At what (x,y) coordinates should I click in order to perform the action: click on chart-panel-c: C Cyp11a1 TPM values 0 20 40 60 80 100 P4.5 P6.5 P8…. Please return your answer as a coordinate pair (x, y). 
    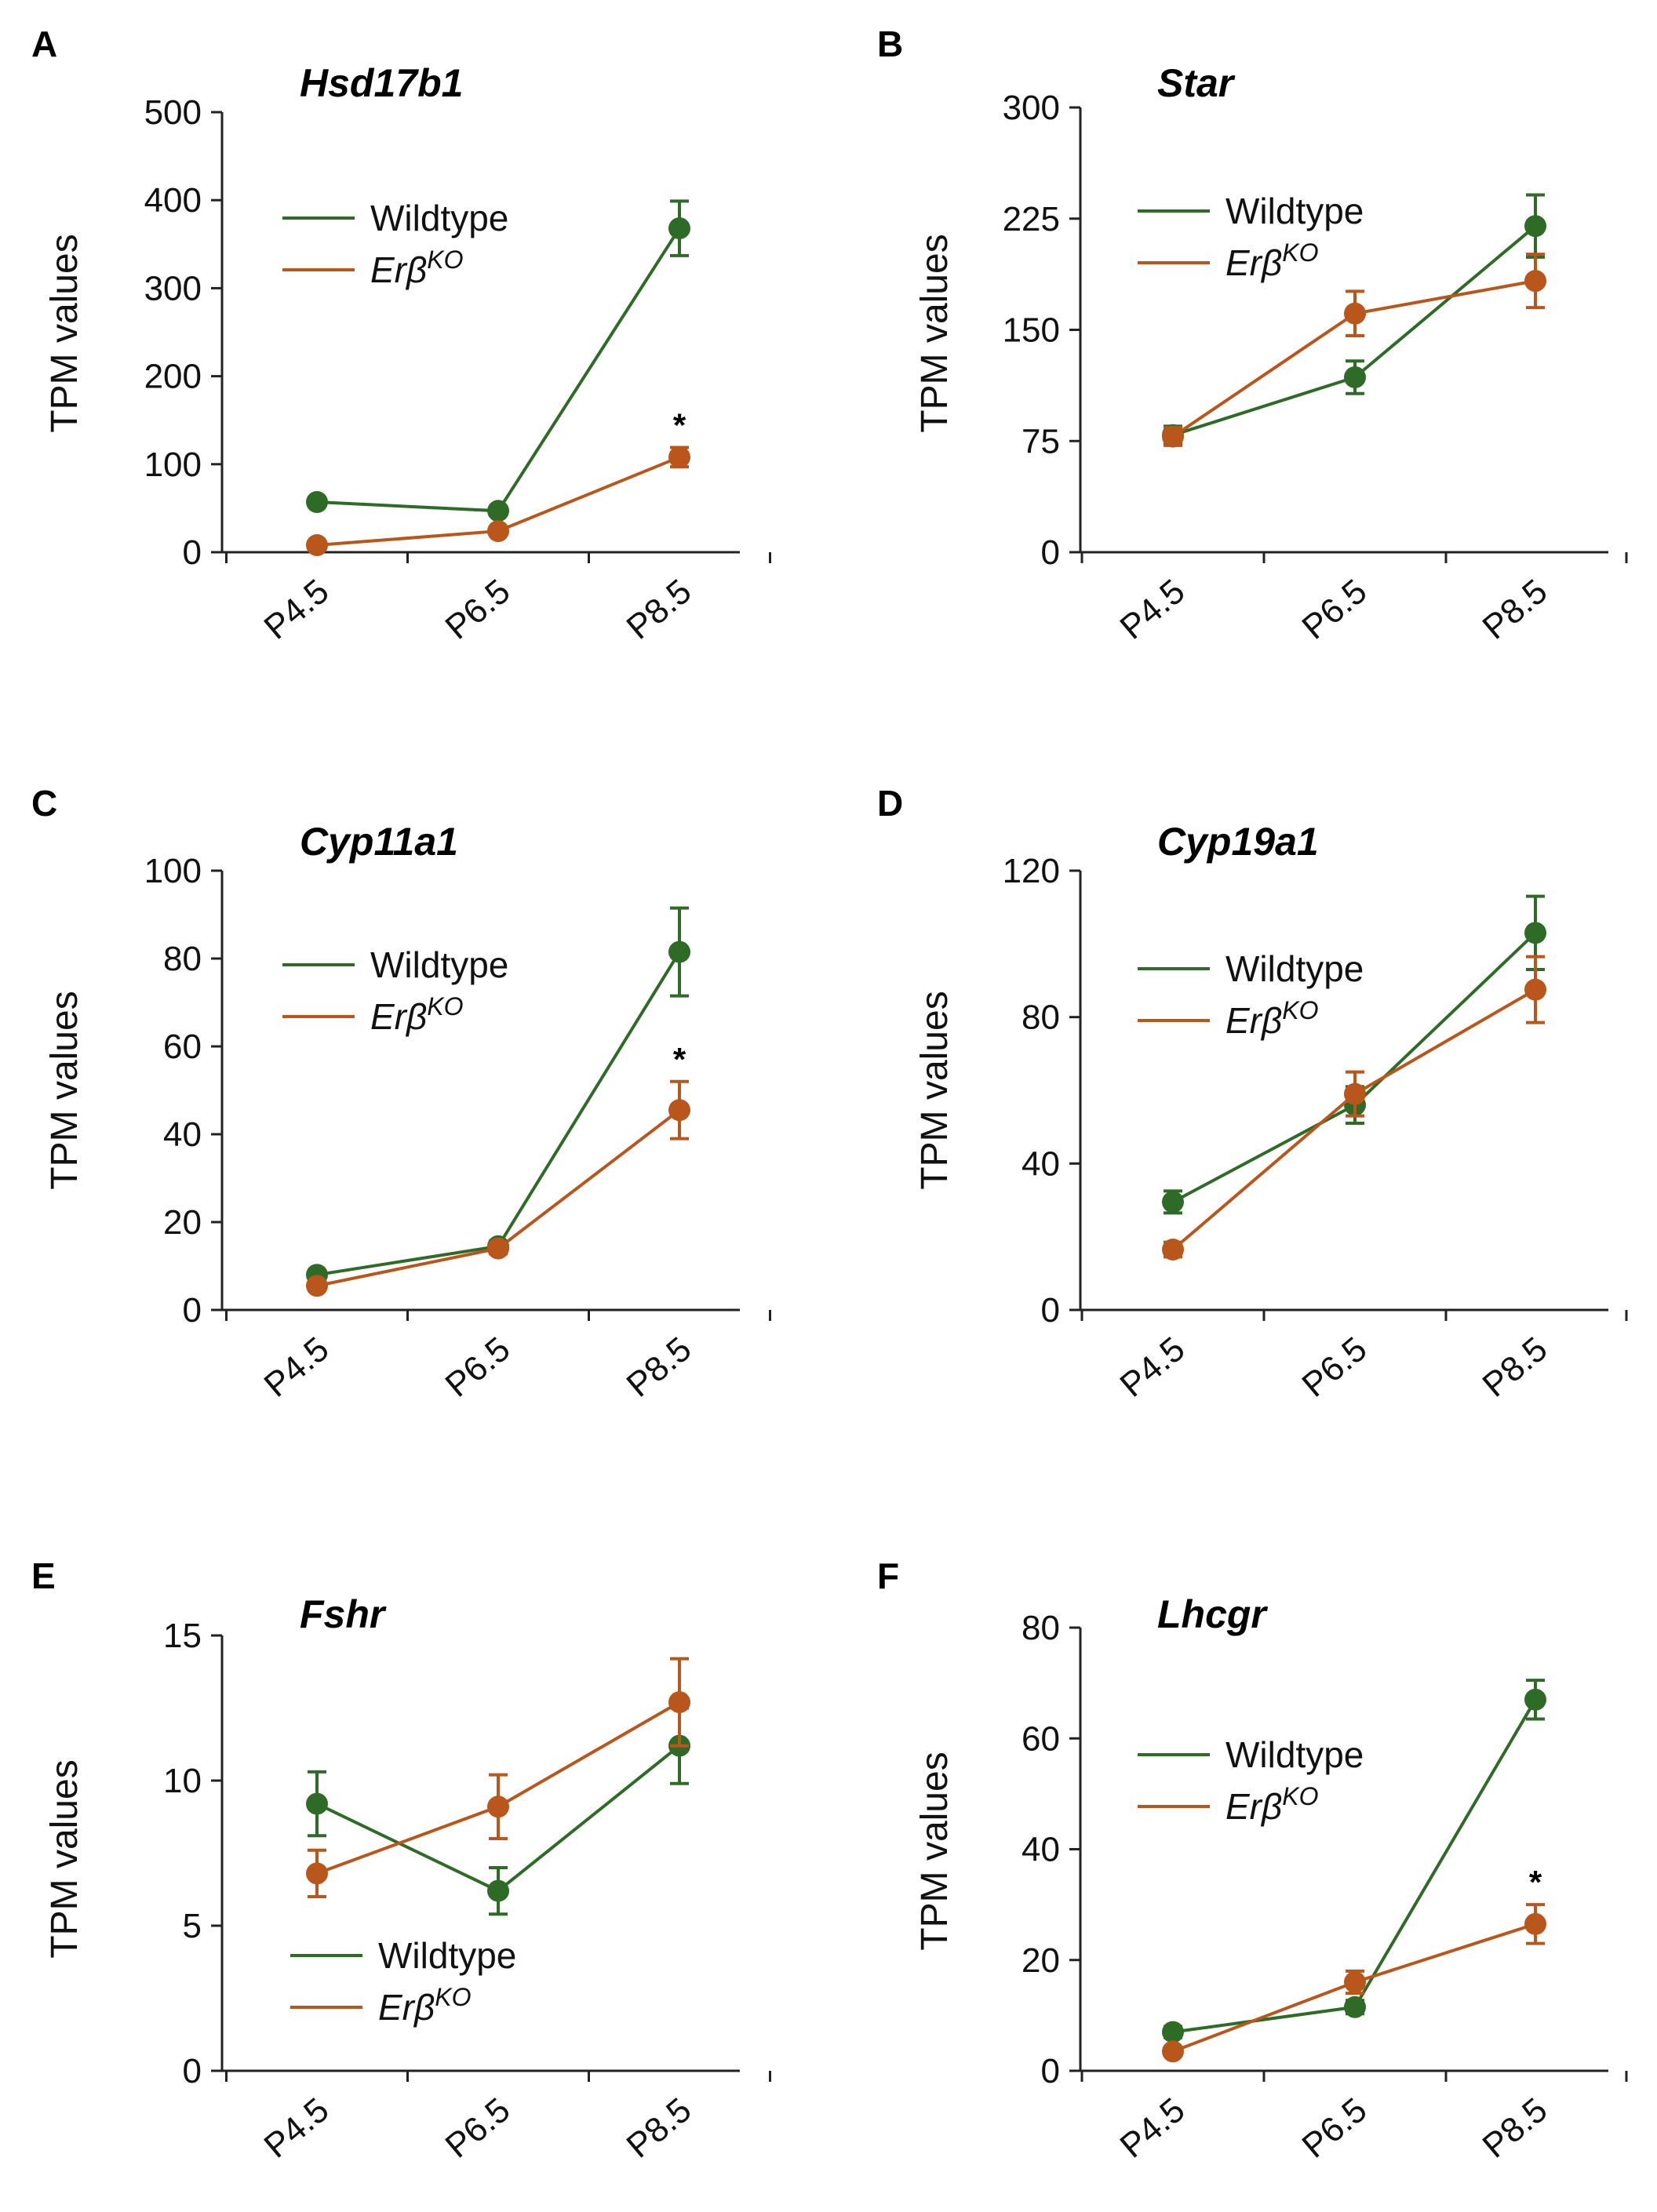
    Looking at the image, I should click on (401, 1094).